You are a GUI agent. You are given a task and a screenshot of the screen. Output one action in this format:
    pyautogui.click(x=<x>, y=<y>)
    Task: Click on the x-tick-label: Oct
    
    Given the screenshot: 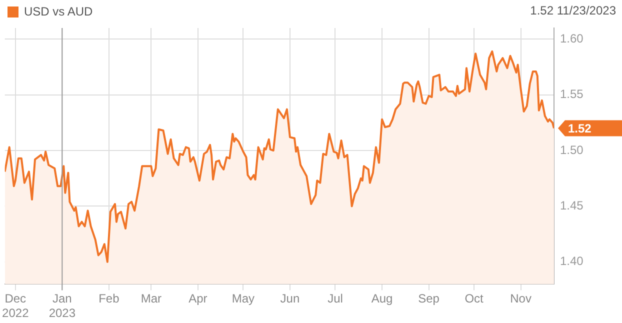 What is the action you would take?
    pyautogui.click(x=474, y=299)
    